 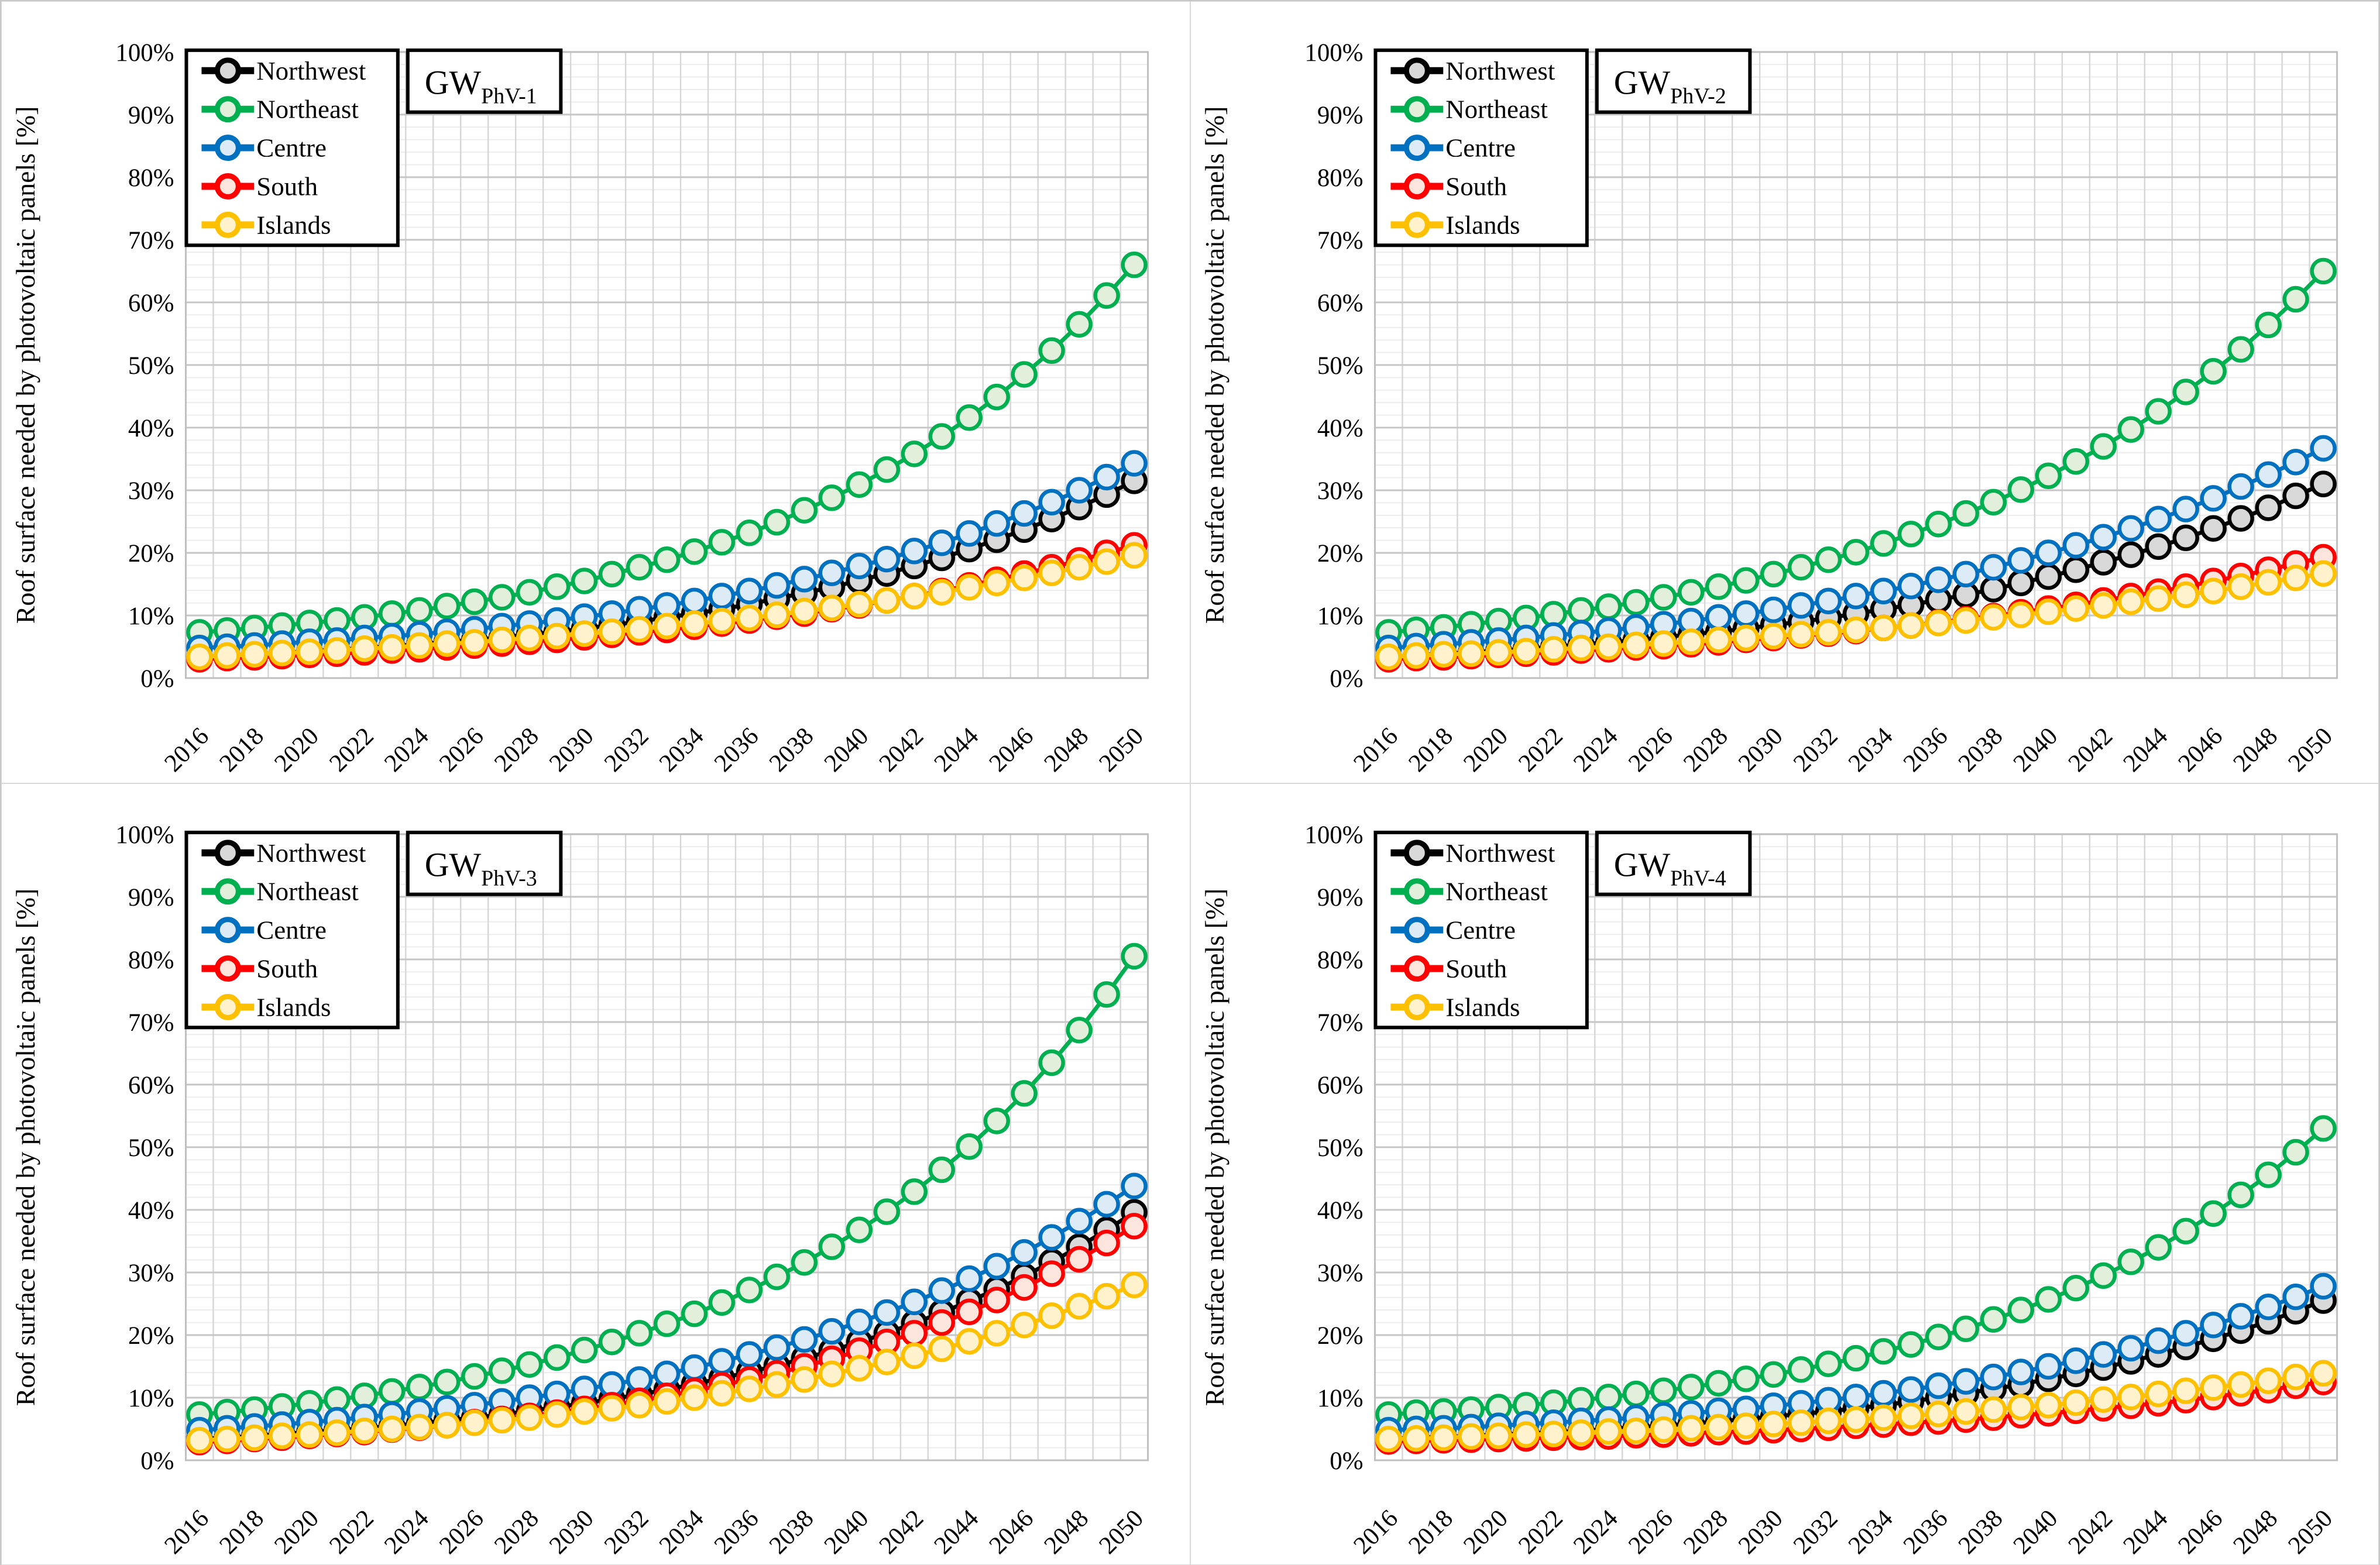 What do you see at coordinates (1452, 930) in the screenshot?
I see `legend-item-centre: Centre` at bounding box center [1452, 930].